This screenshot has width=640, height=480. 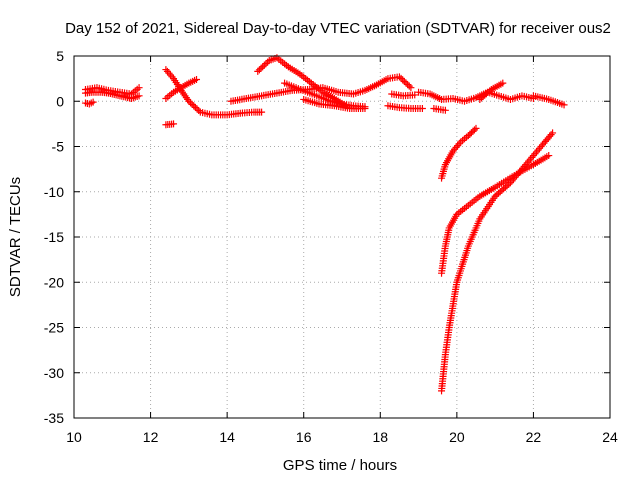 What do you see at coordinates (60, 101) in the screenshot?
I see `y-tick-label: 0` at bounding box center [60, 101].